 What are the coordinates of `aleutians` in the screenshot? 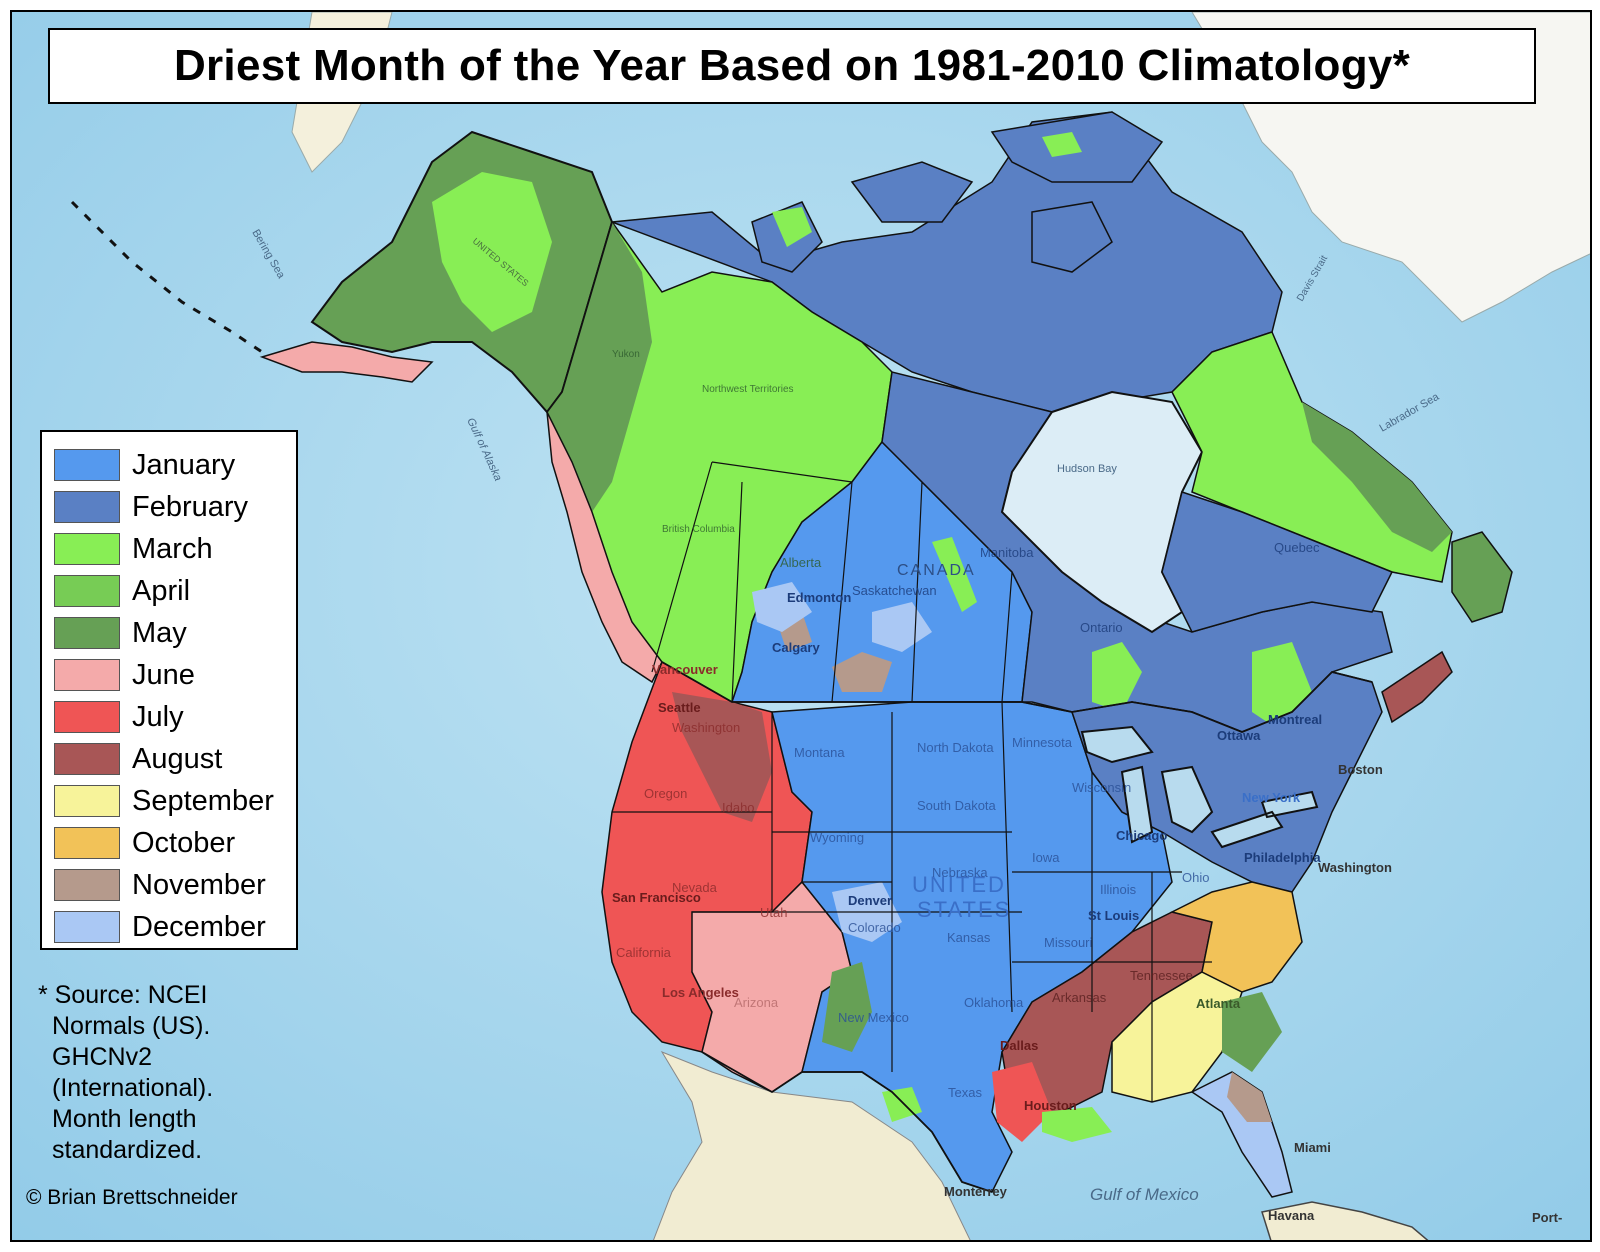 It's located at (166, 277).